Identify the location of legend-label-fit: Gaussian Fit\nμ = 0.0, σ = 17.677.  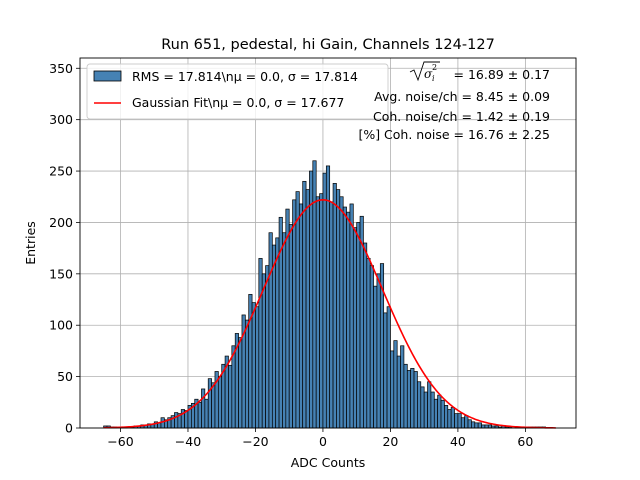
(238, 102).